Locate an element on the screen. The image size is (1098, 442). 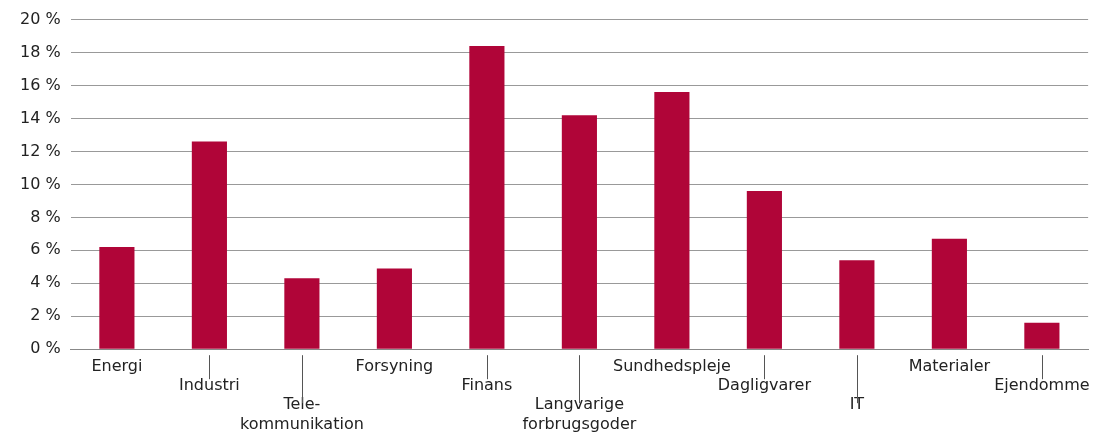
y-tick-label: 12 % is located at coordinates (40, 150).